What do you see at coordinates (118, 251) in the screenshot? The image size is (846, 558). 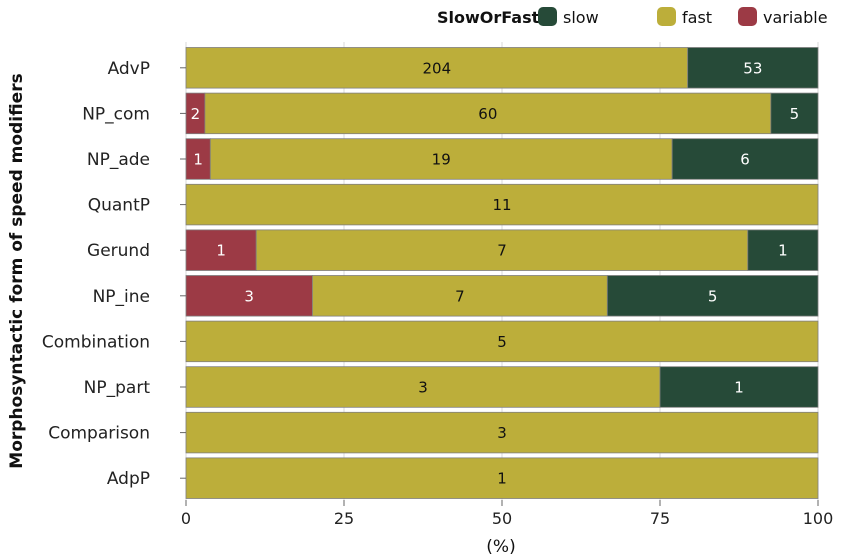 I see `y-tick-label: Gerund` at bounding box center [118, 251].